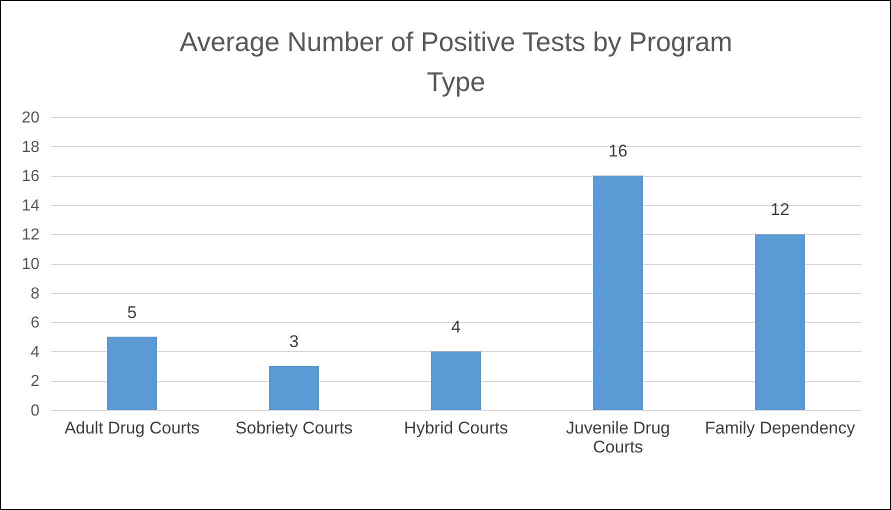 The height and width of the screenshot is (510, 891). Describe the element at coordinates (294, 428) in the screenshot. I see `x-tick-label: Sobriety Courts` at that location.